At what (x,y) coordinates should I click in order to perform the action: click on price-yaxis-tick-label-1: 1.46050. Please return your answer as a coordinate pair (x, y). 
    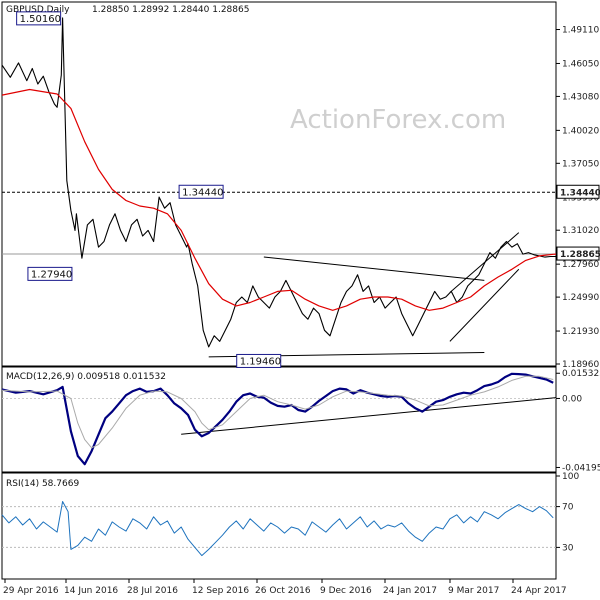
    Looking at the image, I should click on (580, 64).